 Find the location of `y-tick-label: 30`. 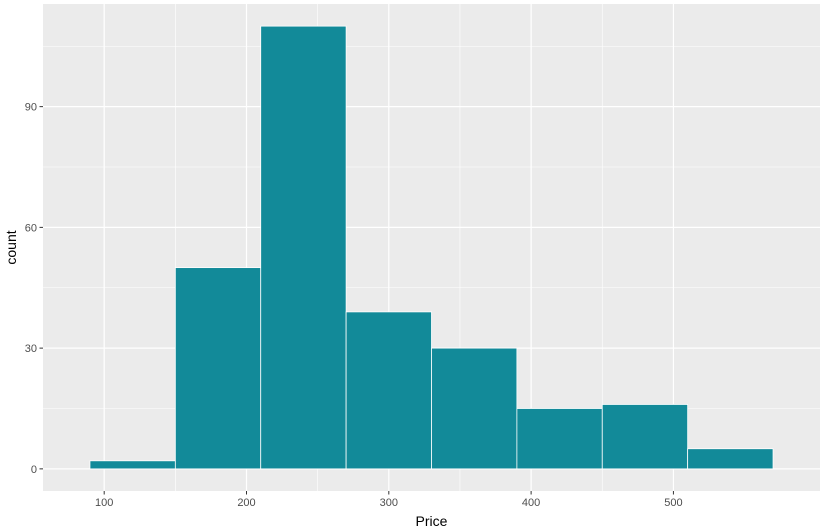

y-tick-label: 30 is located at coordinates (31, 349).